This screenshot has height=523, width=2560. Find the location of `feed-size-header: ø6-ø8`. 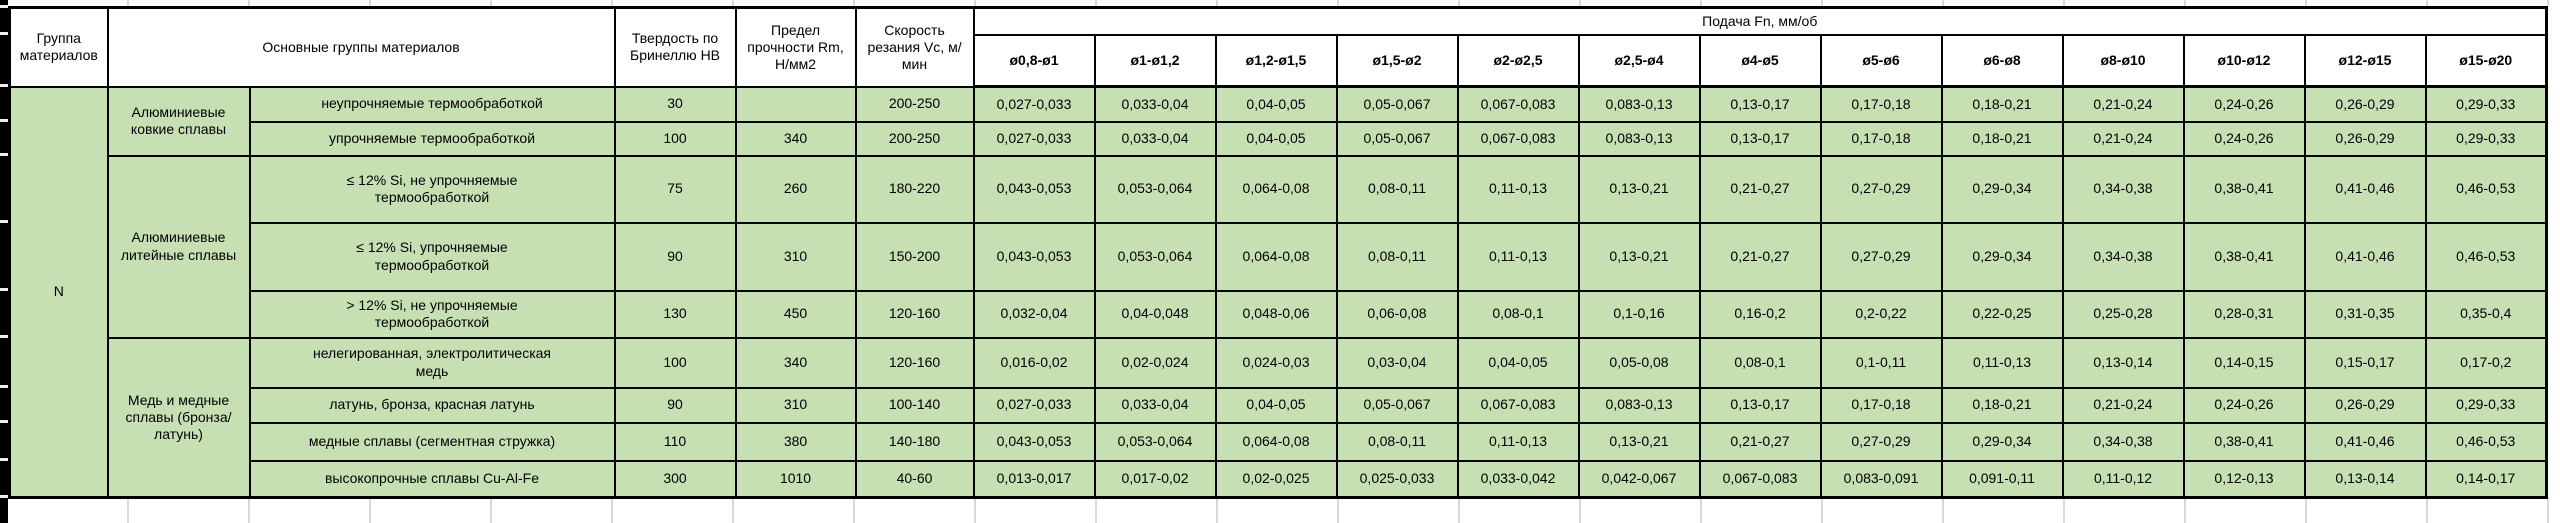

feed-size-header: ø6-ø8 is located at coordinates (2002, 60).